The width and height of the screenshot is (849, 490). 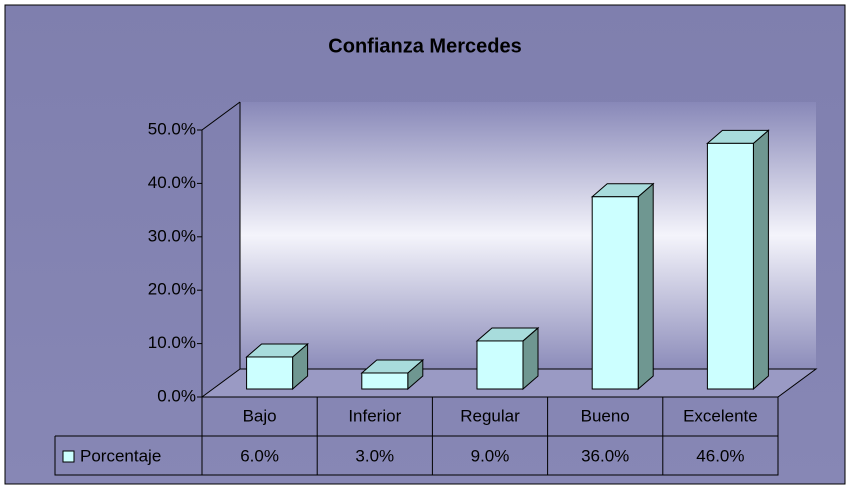 What do you see at coordinates (720, 455) in the screenshot?
I see `table-value: 46.0%` at bounding box center [720, 455].